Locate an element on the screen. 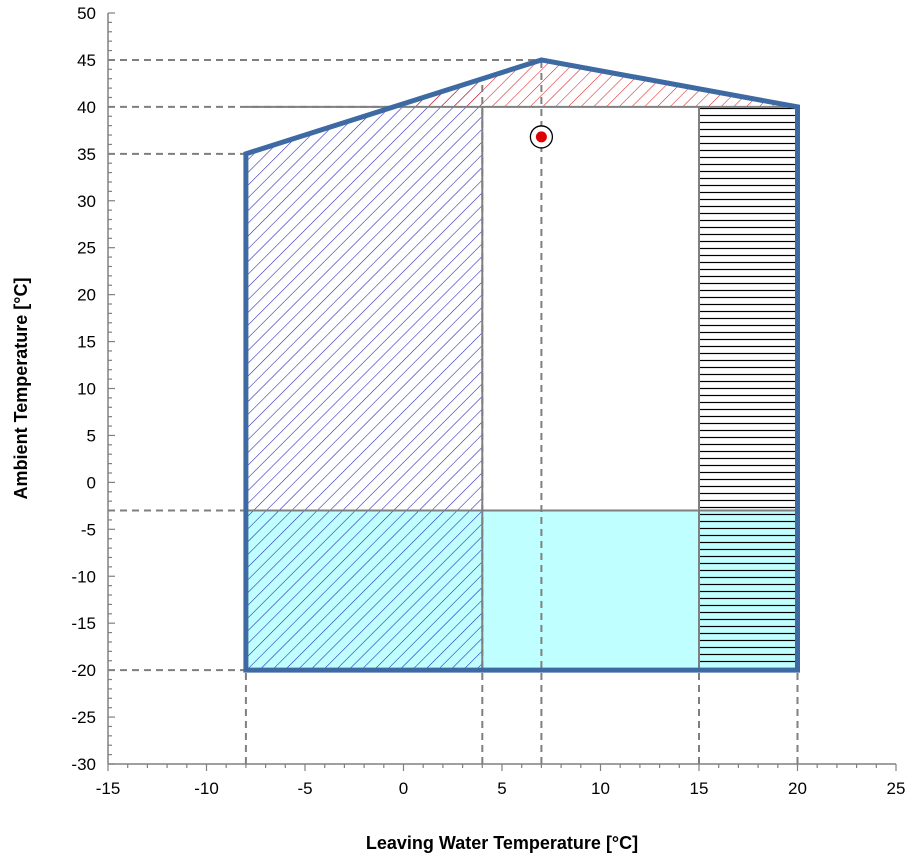 The image size is (914, 859). y-tick-label: 30 is located at coordinates (86, 201).